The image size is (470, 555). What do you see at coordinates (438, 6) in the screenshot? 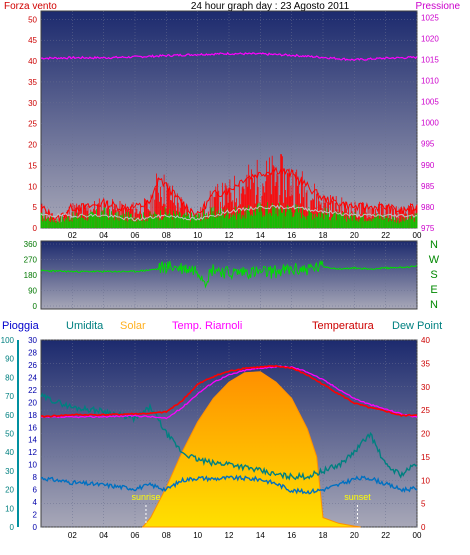
I see `pressure-axis-label: Pressione` at bounding box center [438, 6].